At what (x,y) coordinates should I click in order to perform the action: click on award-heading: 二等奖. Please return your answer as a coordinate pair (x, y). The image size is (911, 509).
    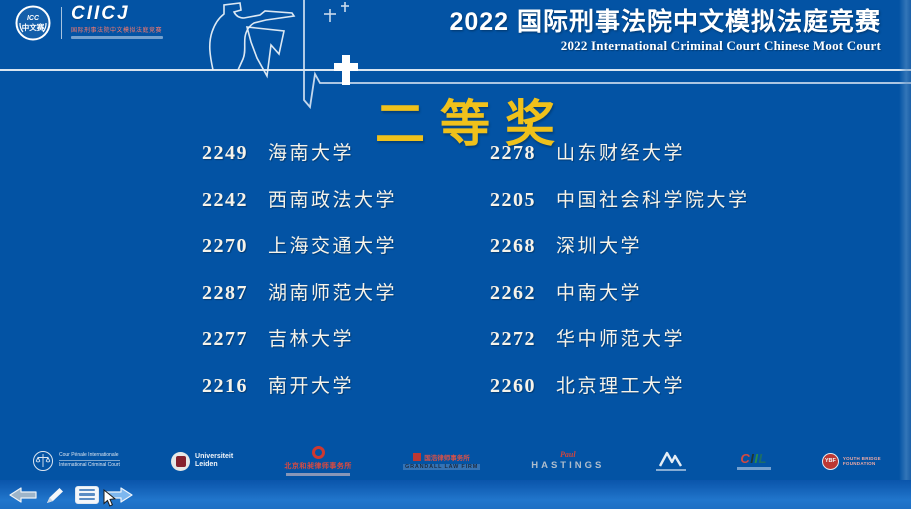
    Looking at the image, I should click on (472, 124).